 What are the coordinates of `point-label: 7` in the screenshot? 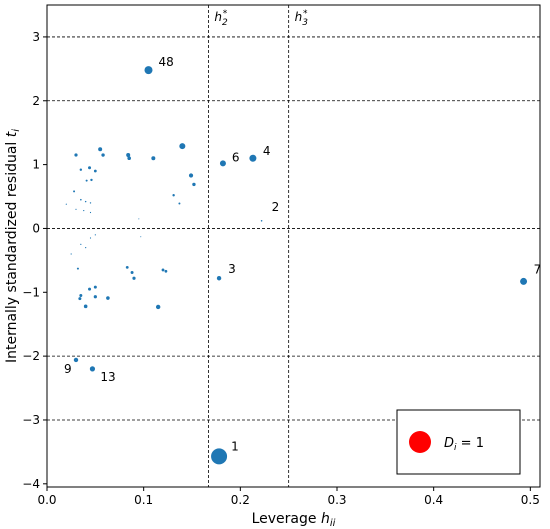 It's located at (538, 269).